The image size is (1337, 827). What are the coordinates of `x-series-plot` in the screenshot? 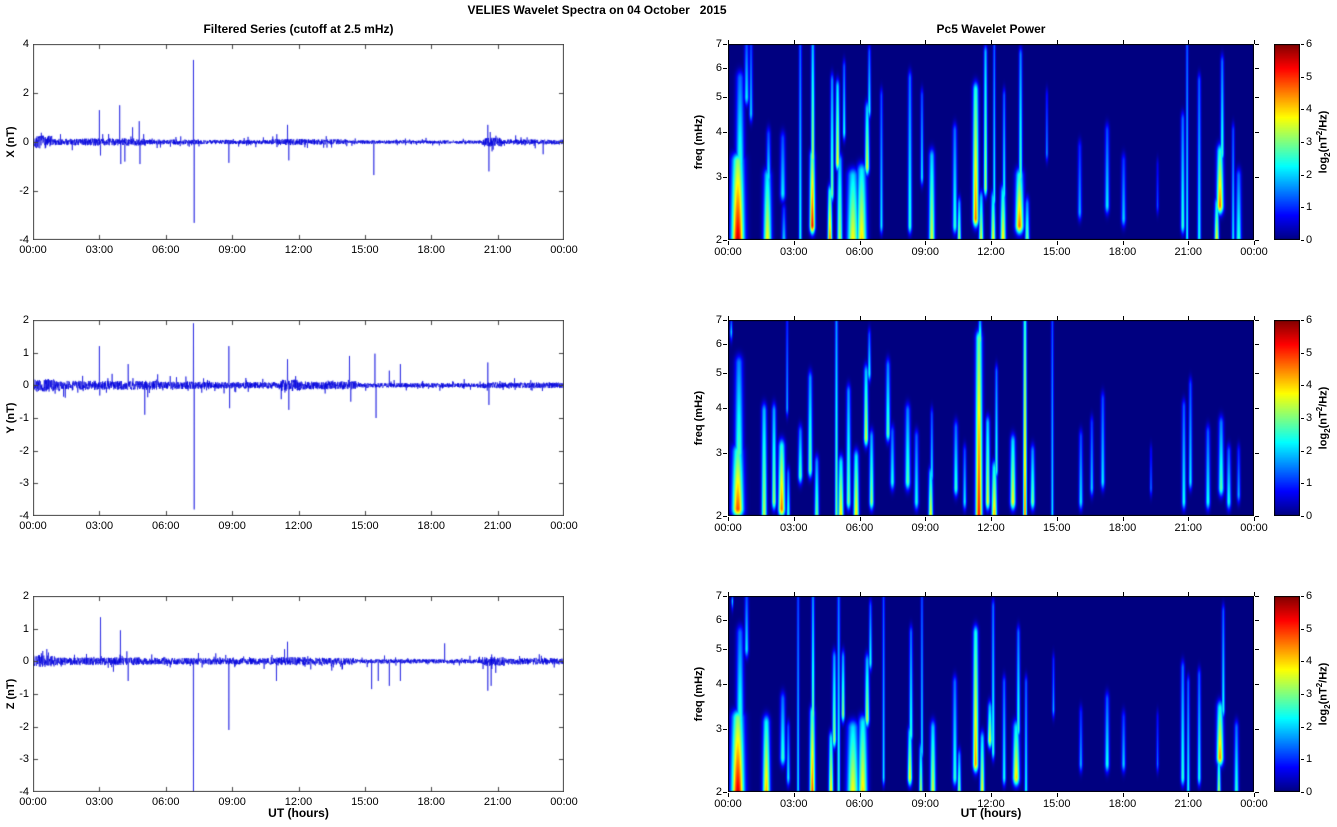 It's located at (298, 142).